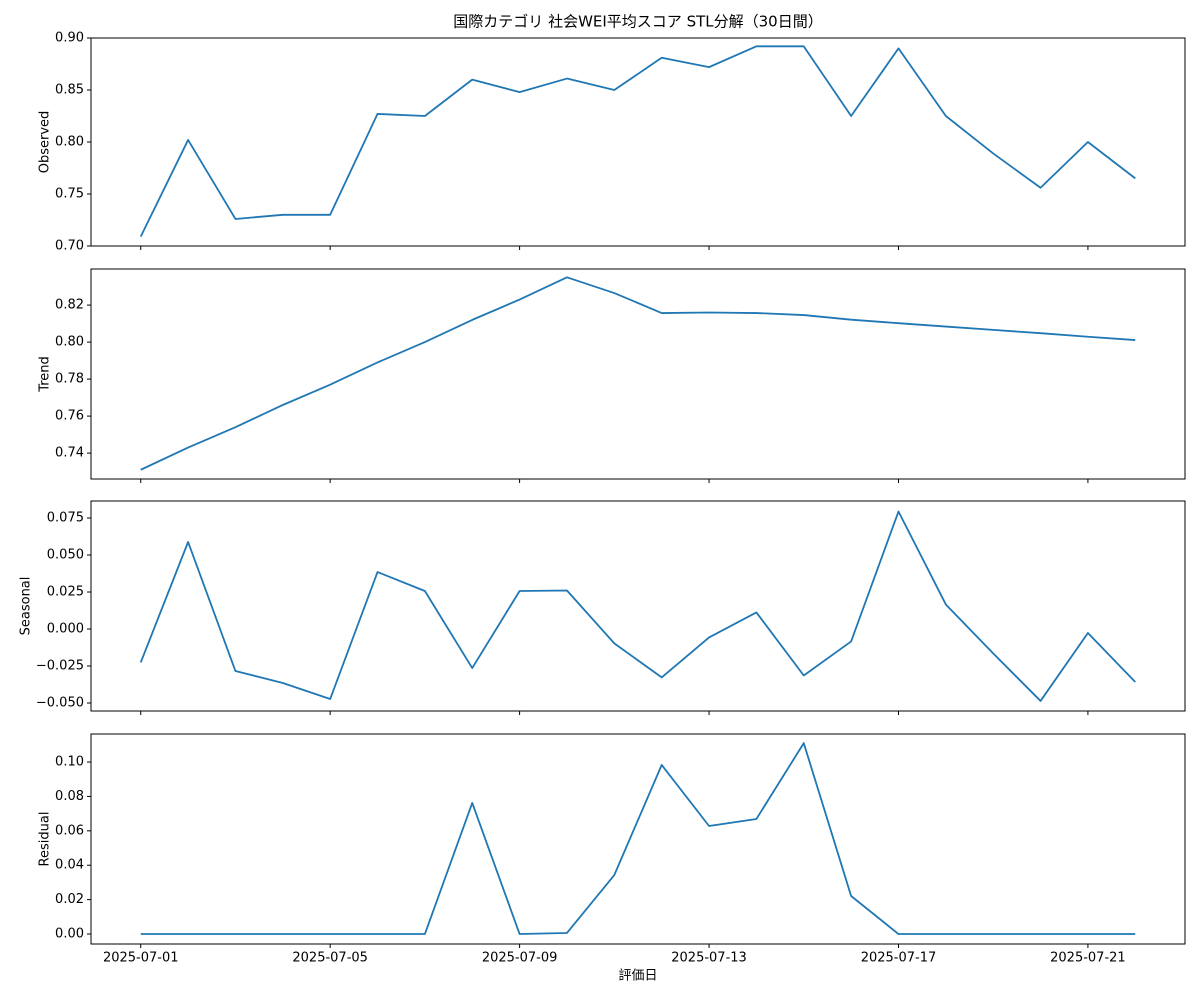 Image resolution: width=1200 pixels, height=1000 pixels. Describe the element at coordinates (520, 958) in the screenshot. I see `x-tick-label: 2025-07-09` at that location.